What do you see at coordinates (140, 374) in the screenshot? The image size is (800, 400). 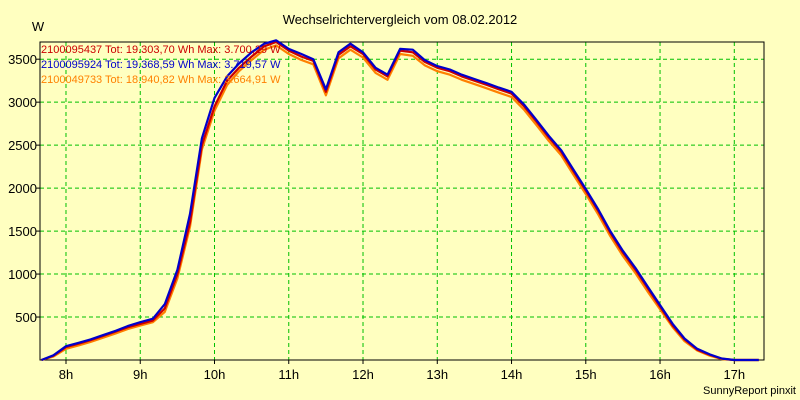 I see `x-tick-label: 9h` at bounding box center [140, 374].